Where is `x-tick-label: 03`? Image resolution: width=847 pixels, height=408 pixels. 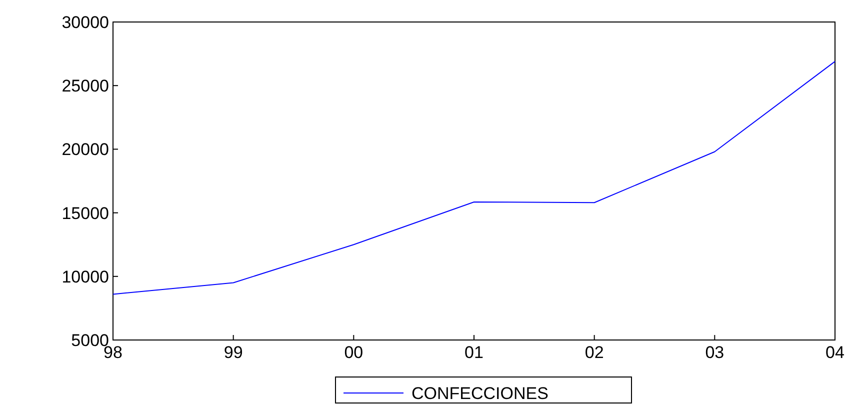 x-tick-label: 03 is located at coordinates (714, 352).